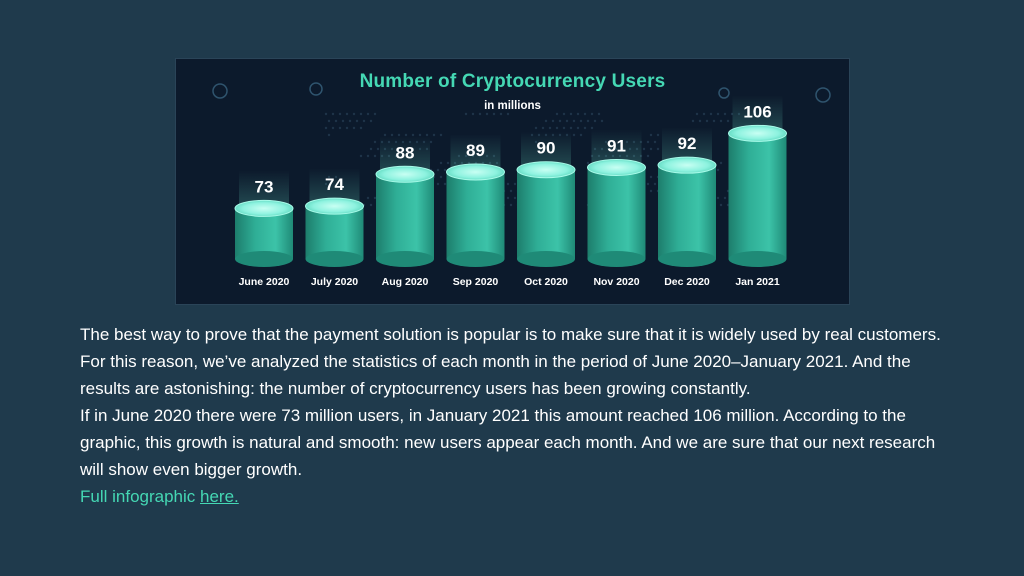 Image resolution: width=1024 pixels, height=576 pixels. What do you see at coordinates (334, 282) in the screenshot?
I see `category-label: July 2020` at bounding box center [334, 282].